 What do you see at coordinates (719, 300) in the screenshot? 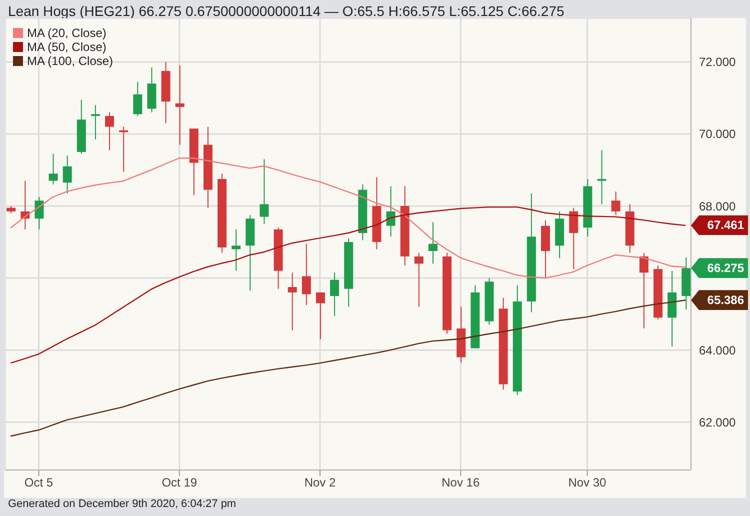
I see `data-label: 65.386` at bounding box center [719, 300].